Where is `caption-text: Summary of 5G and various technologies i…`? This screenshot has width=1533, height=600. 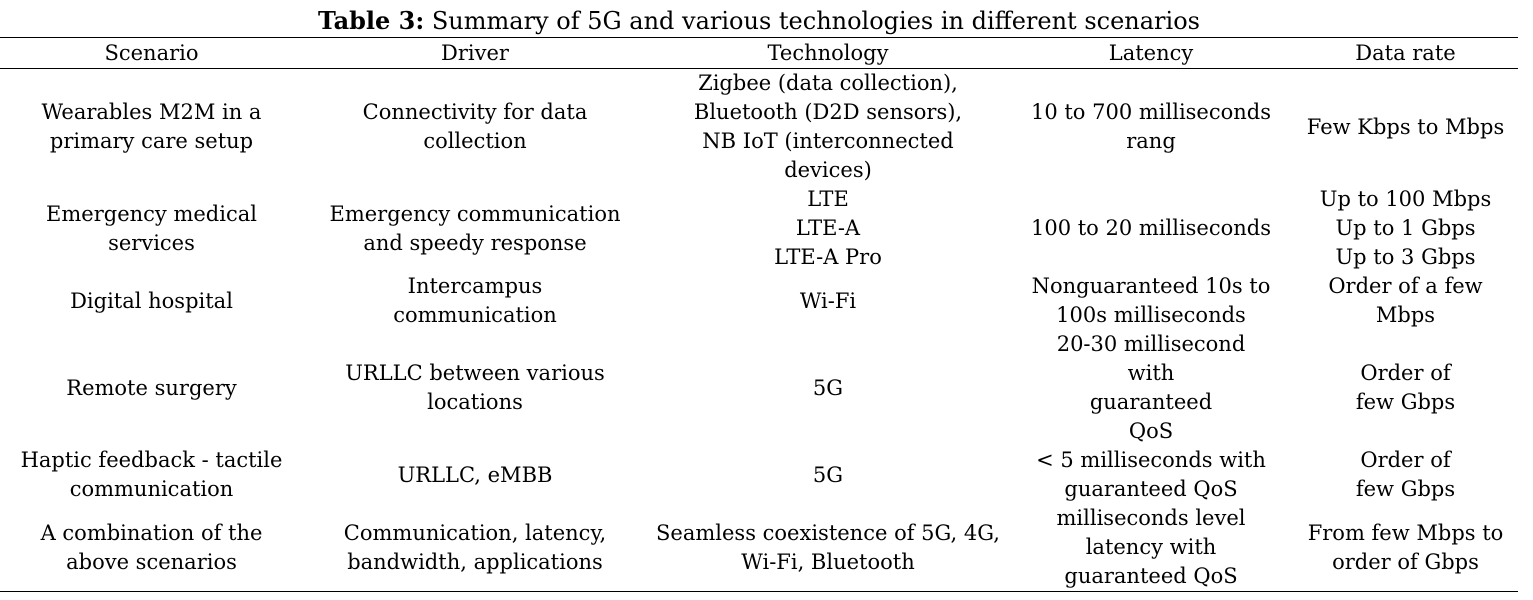 caption-text: Summary of 5G and various technologies i… is located at coordinates (815, 21).